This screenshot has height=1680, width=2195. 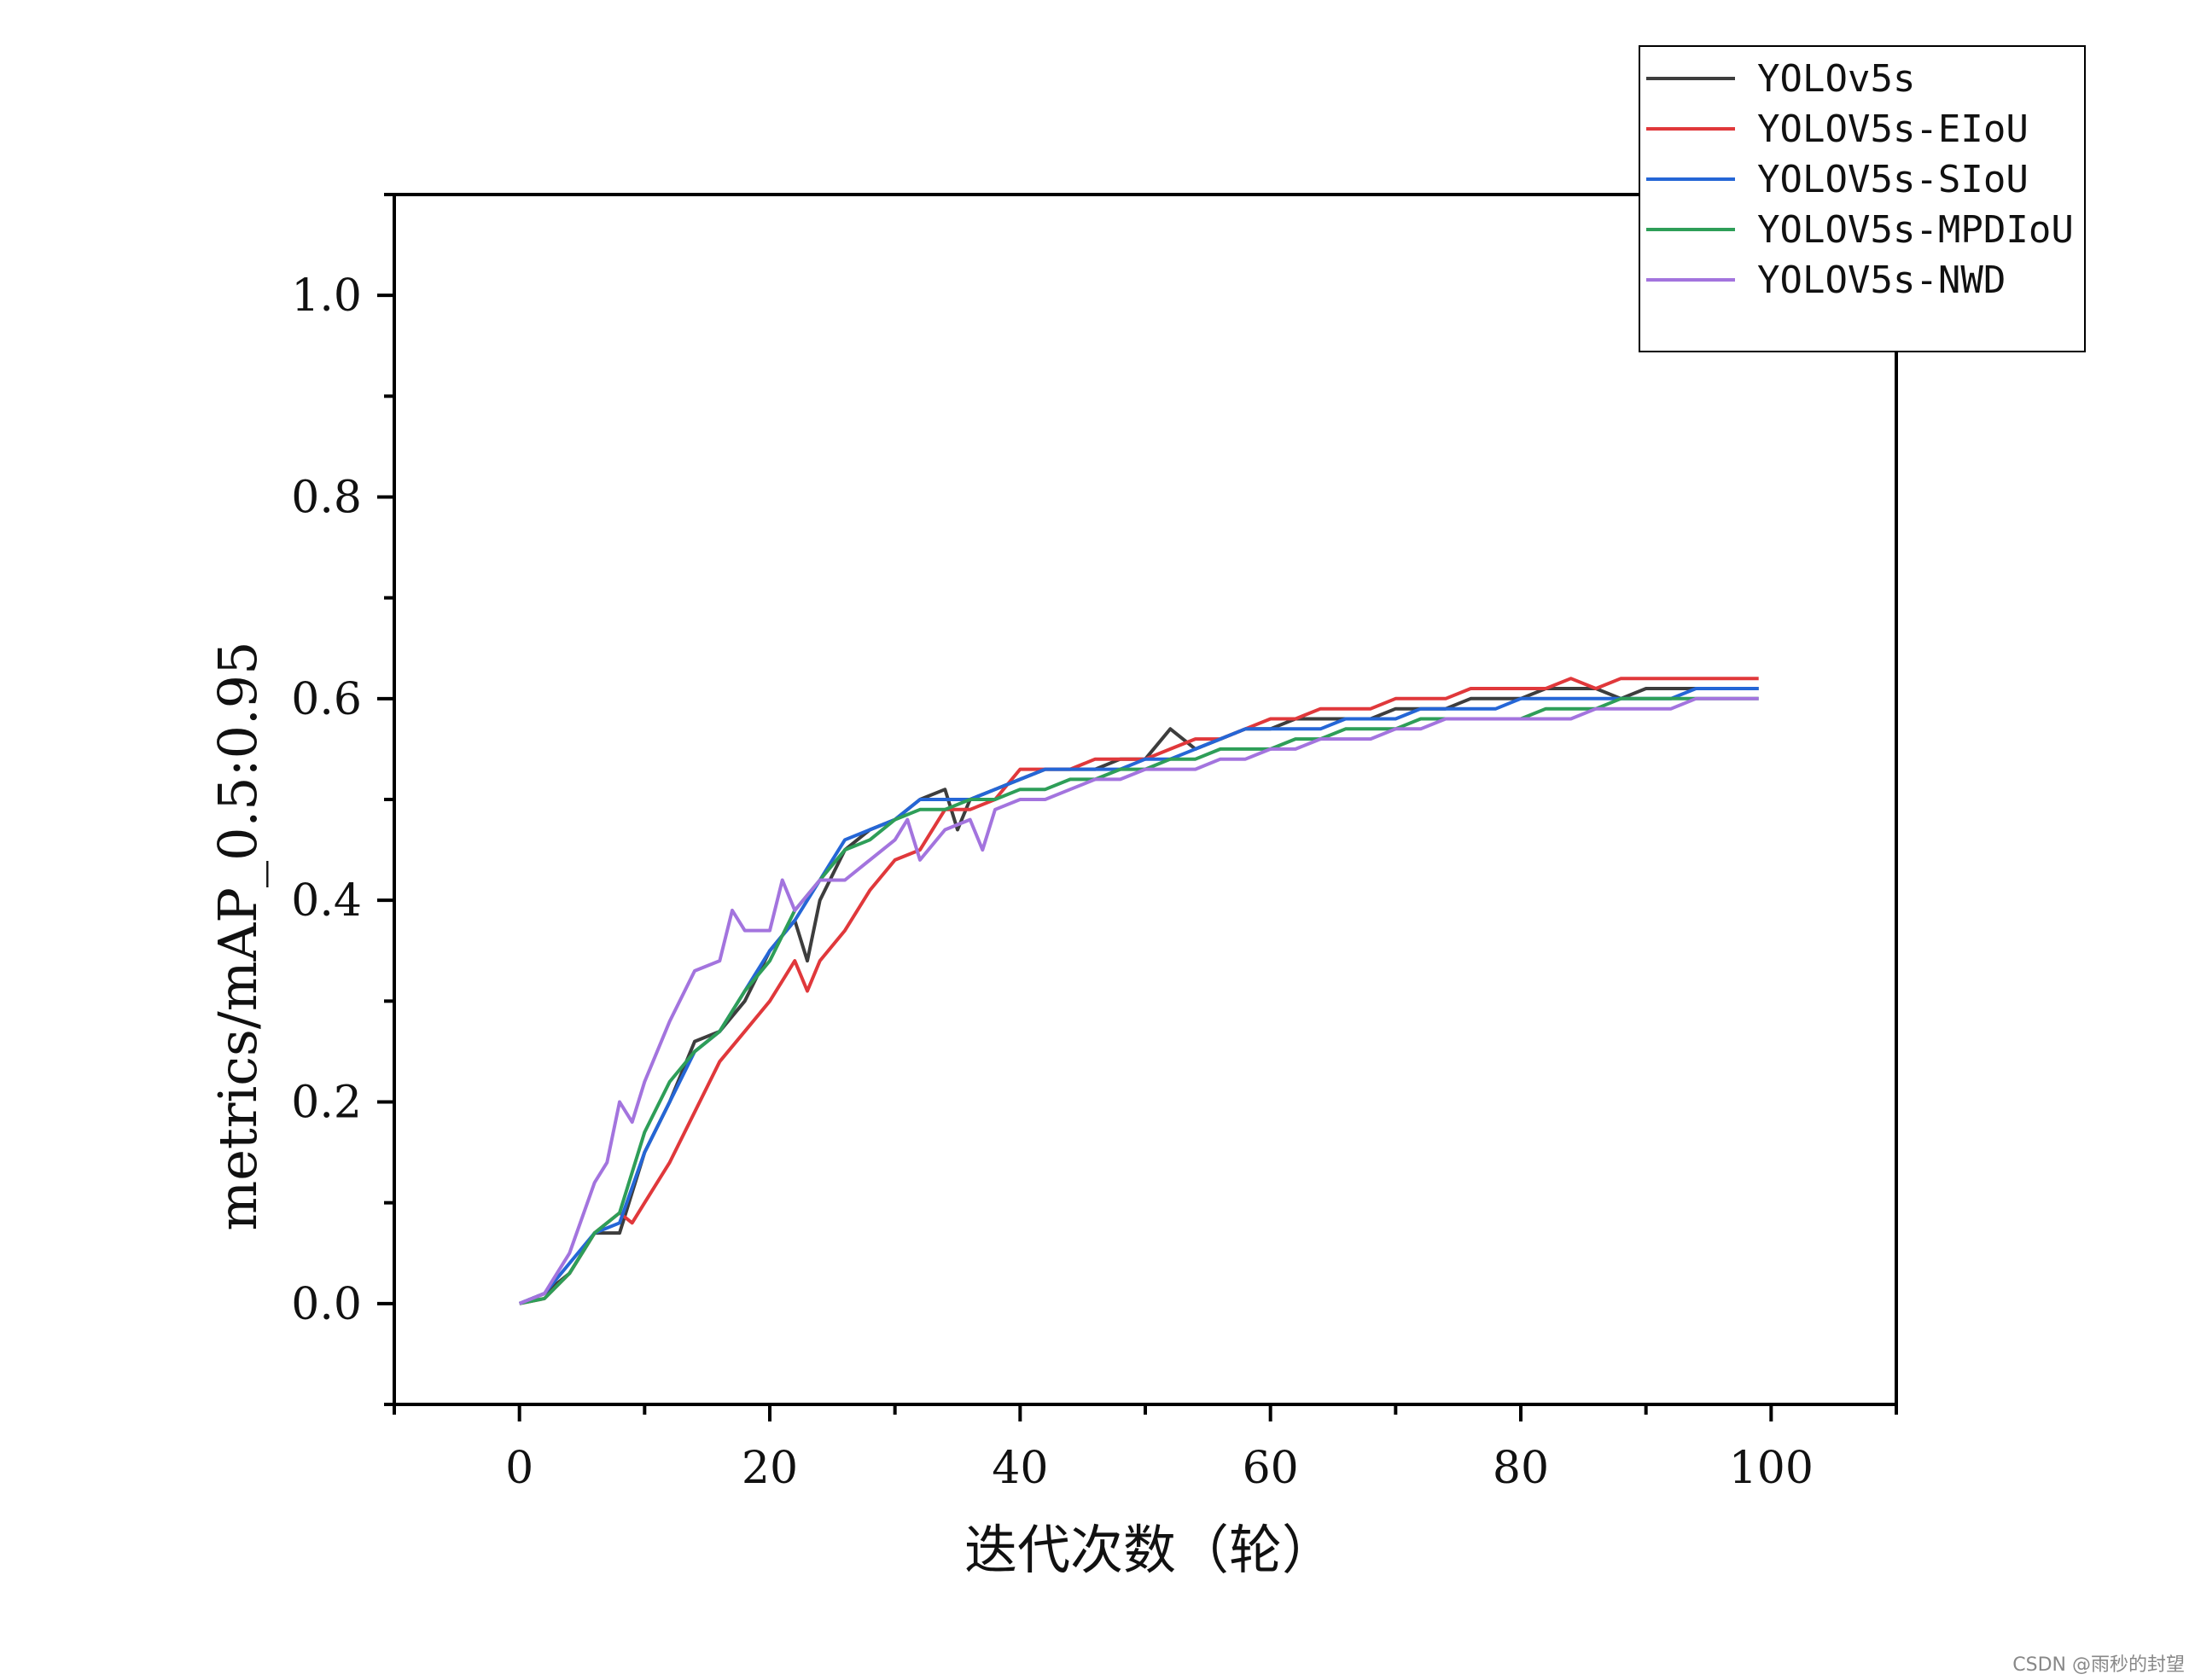 What do you see at coordinates (342, 800) in the screenshot?
I see `y-axis-ticks: 0.0 0.2 0.4 0.6 0.8 1.0` at bounding box center [342, 800].